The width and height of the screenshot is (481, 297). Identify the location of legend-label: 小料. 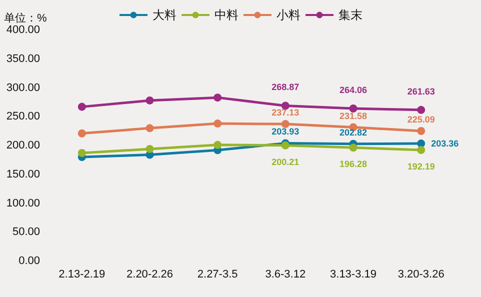
(288, 15).